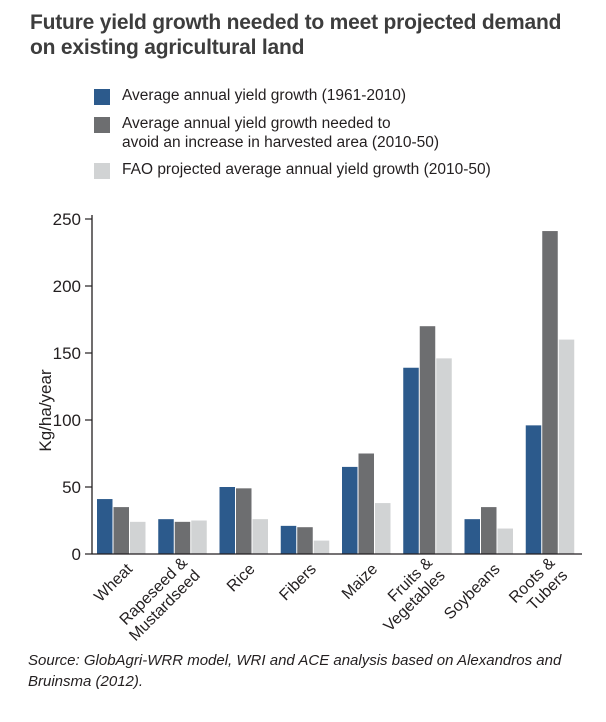  I want to click on y-tick-label: 150, so click(67, 353).